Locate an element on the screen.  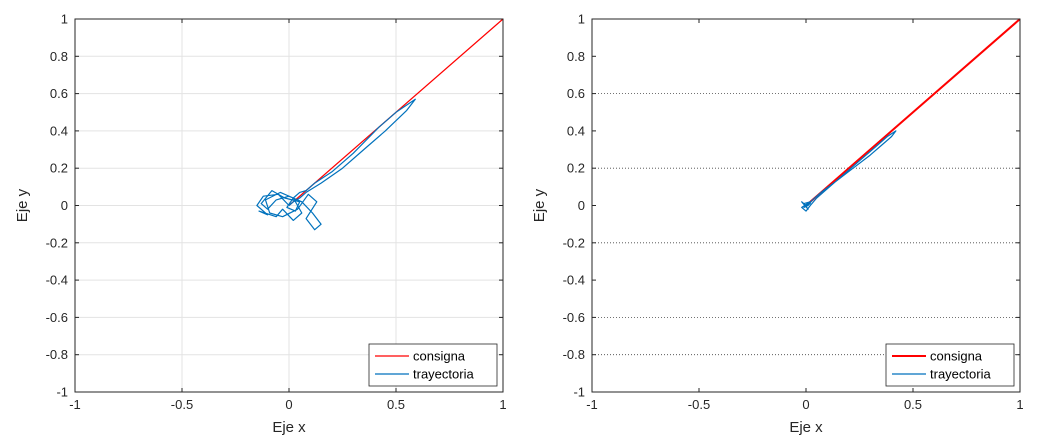
series-line-consigna is located at coordinates (913, 112).